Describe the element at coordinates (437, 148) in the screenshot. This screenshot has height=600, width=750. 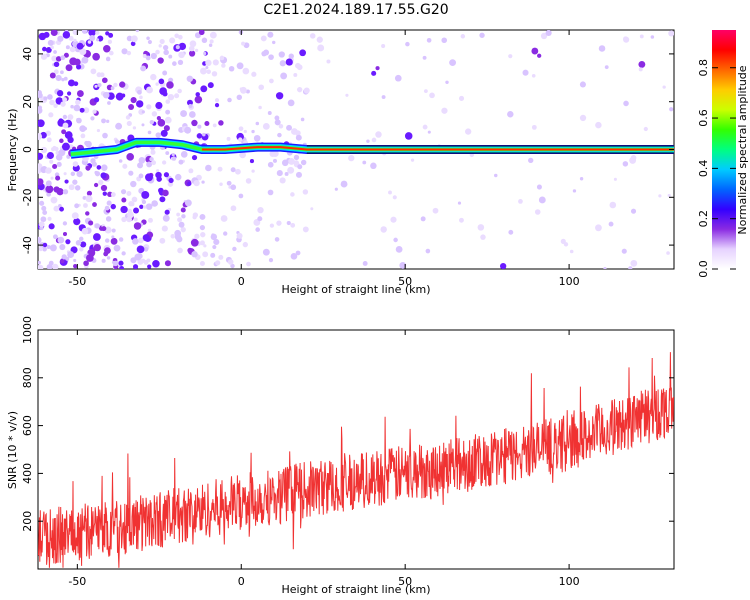
I see `ridge-core` at that location.